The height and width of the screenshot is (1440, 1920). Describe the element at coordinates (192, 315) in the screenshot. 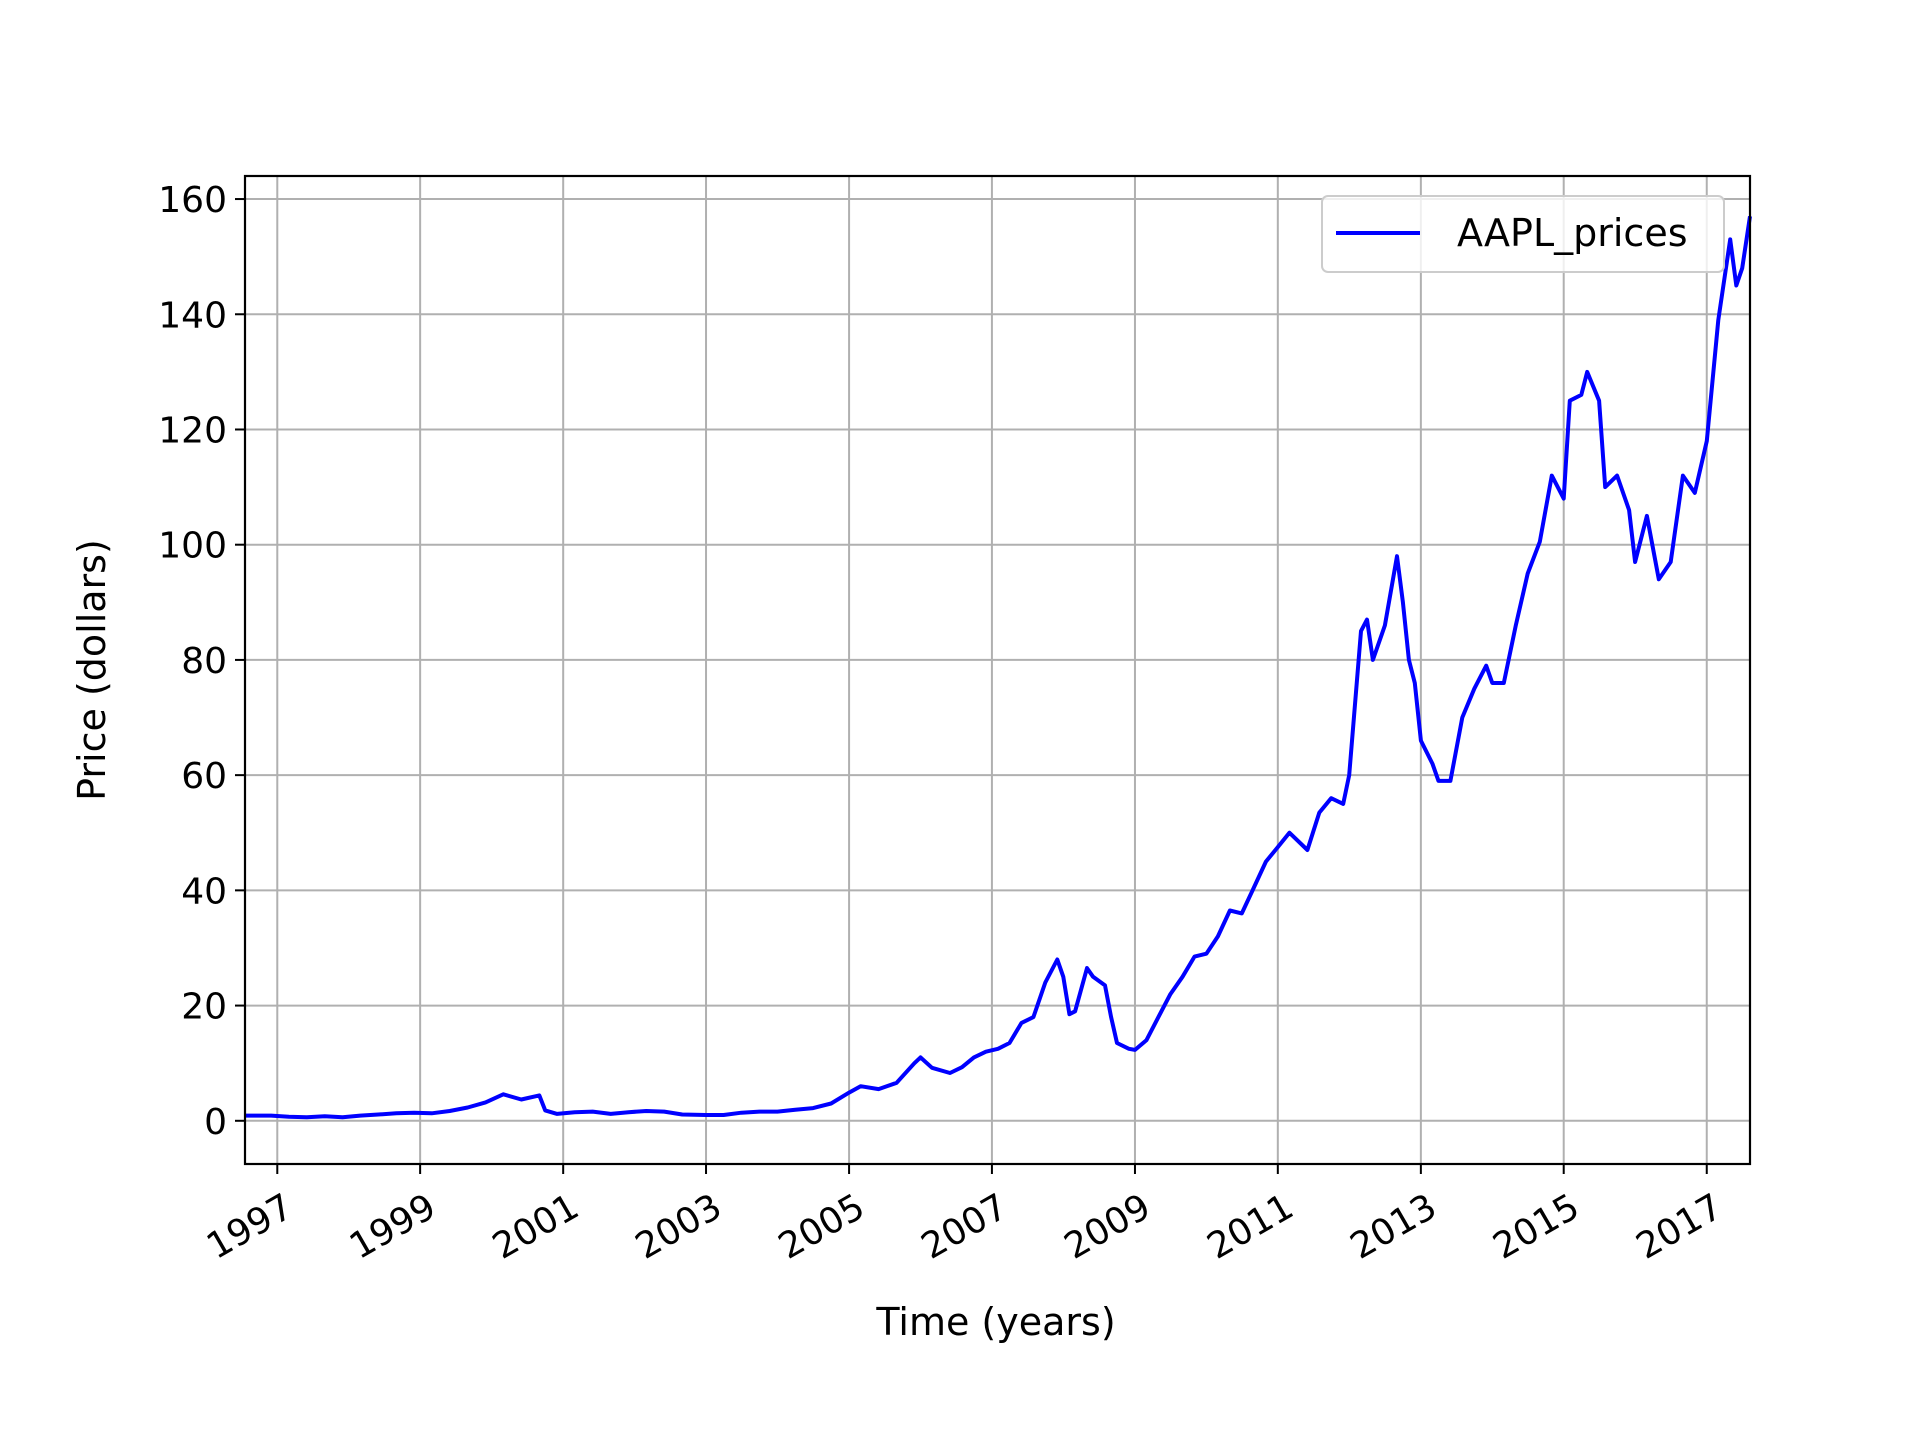

I see `y-tick-label: 140` at that location.